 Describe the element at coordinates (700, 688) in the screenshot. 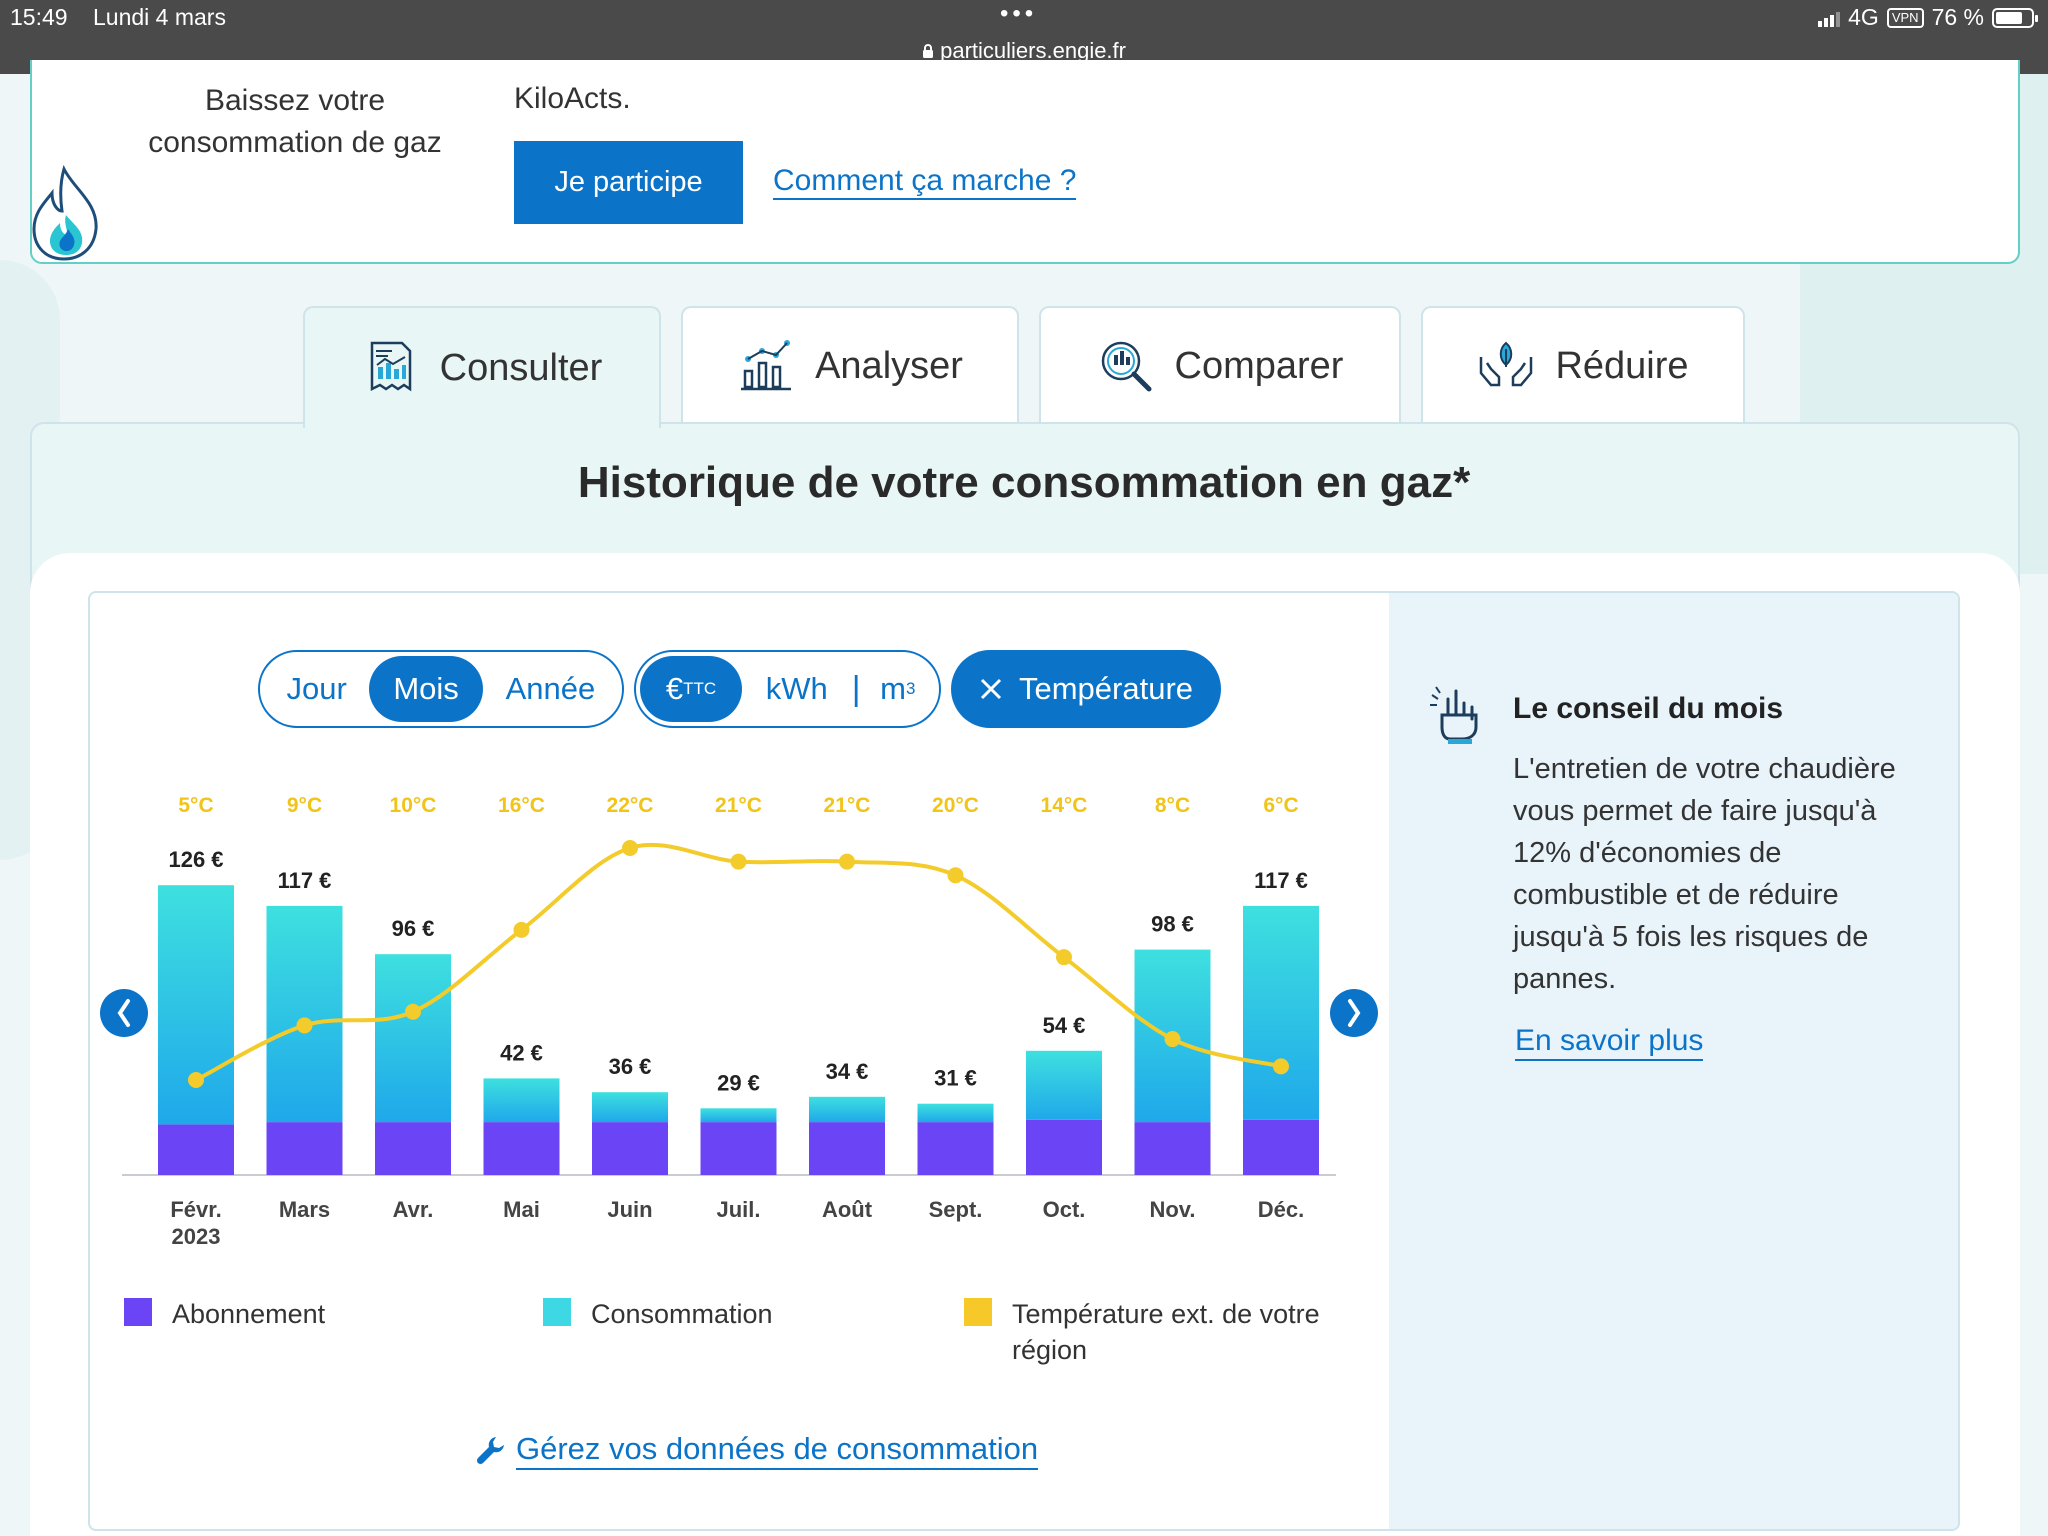

I see `unit-euro-sup: TTC` at that location.